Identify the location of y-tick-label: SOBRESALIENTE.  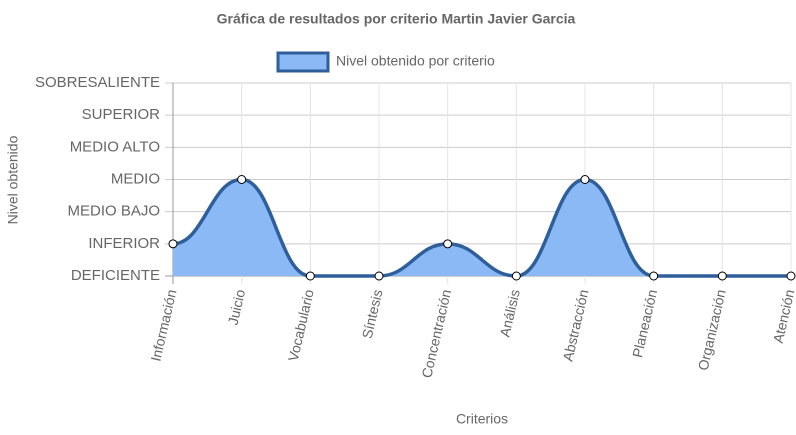
(97, 82).